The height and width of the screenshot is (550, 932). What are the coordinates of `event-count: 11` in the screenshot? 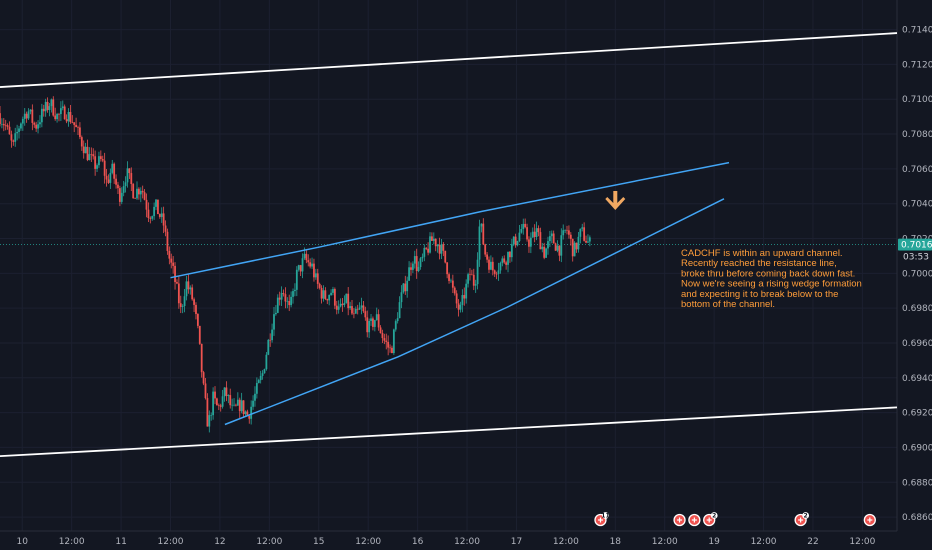 It's located at (605, 516).